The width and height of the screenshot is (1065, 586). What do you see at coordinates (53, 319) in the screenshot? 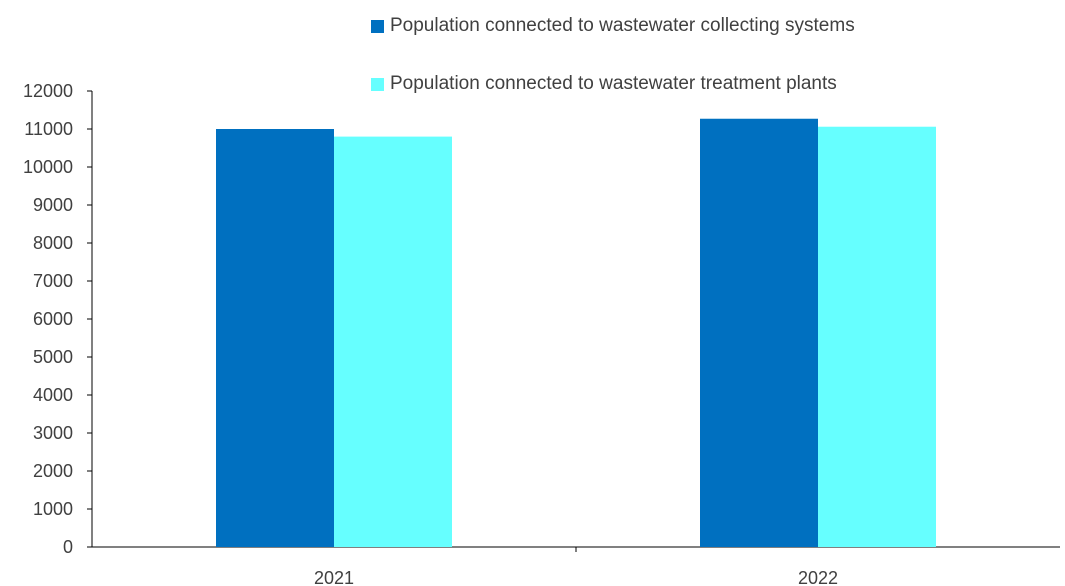
I see `y-tick-label: 6000` at bounding box center [53, 319].